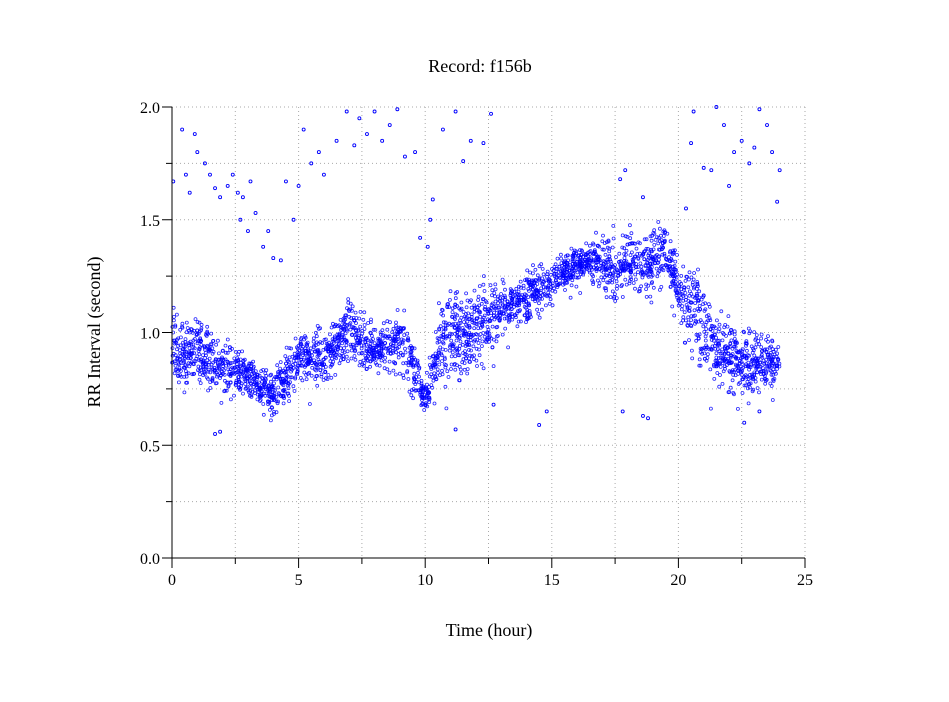 The image size is (949, 702). I want to click on y-axis-label: RR Interval (second), so click(94, 332).